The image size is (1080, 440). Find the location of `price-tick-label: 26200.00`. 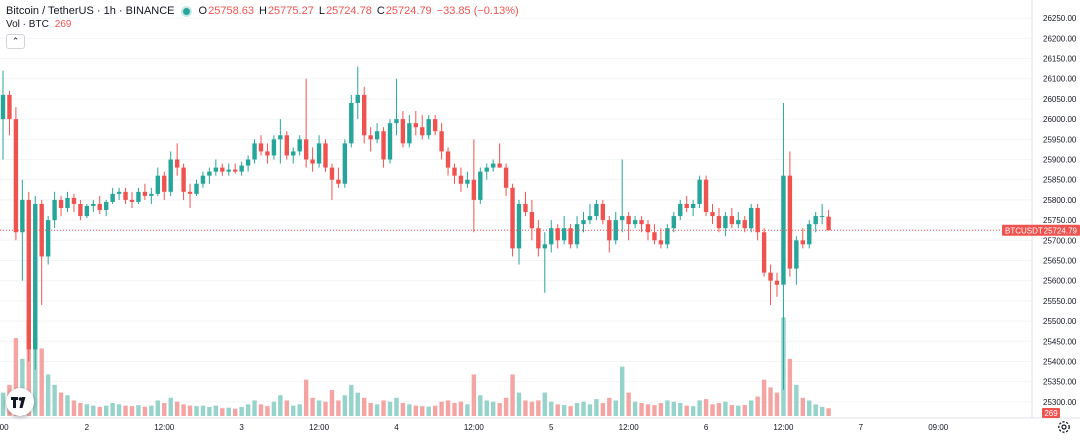

price-tick-label: 26200.00 is located at coordinates (1060, 38).